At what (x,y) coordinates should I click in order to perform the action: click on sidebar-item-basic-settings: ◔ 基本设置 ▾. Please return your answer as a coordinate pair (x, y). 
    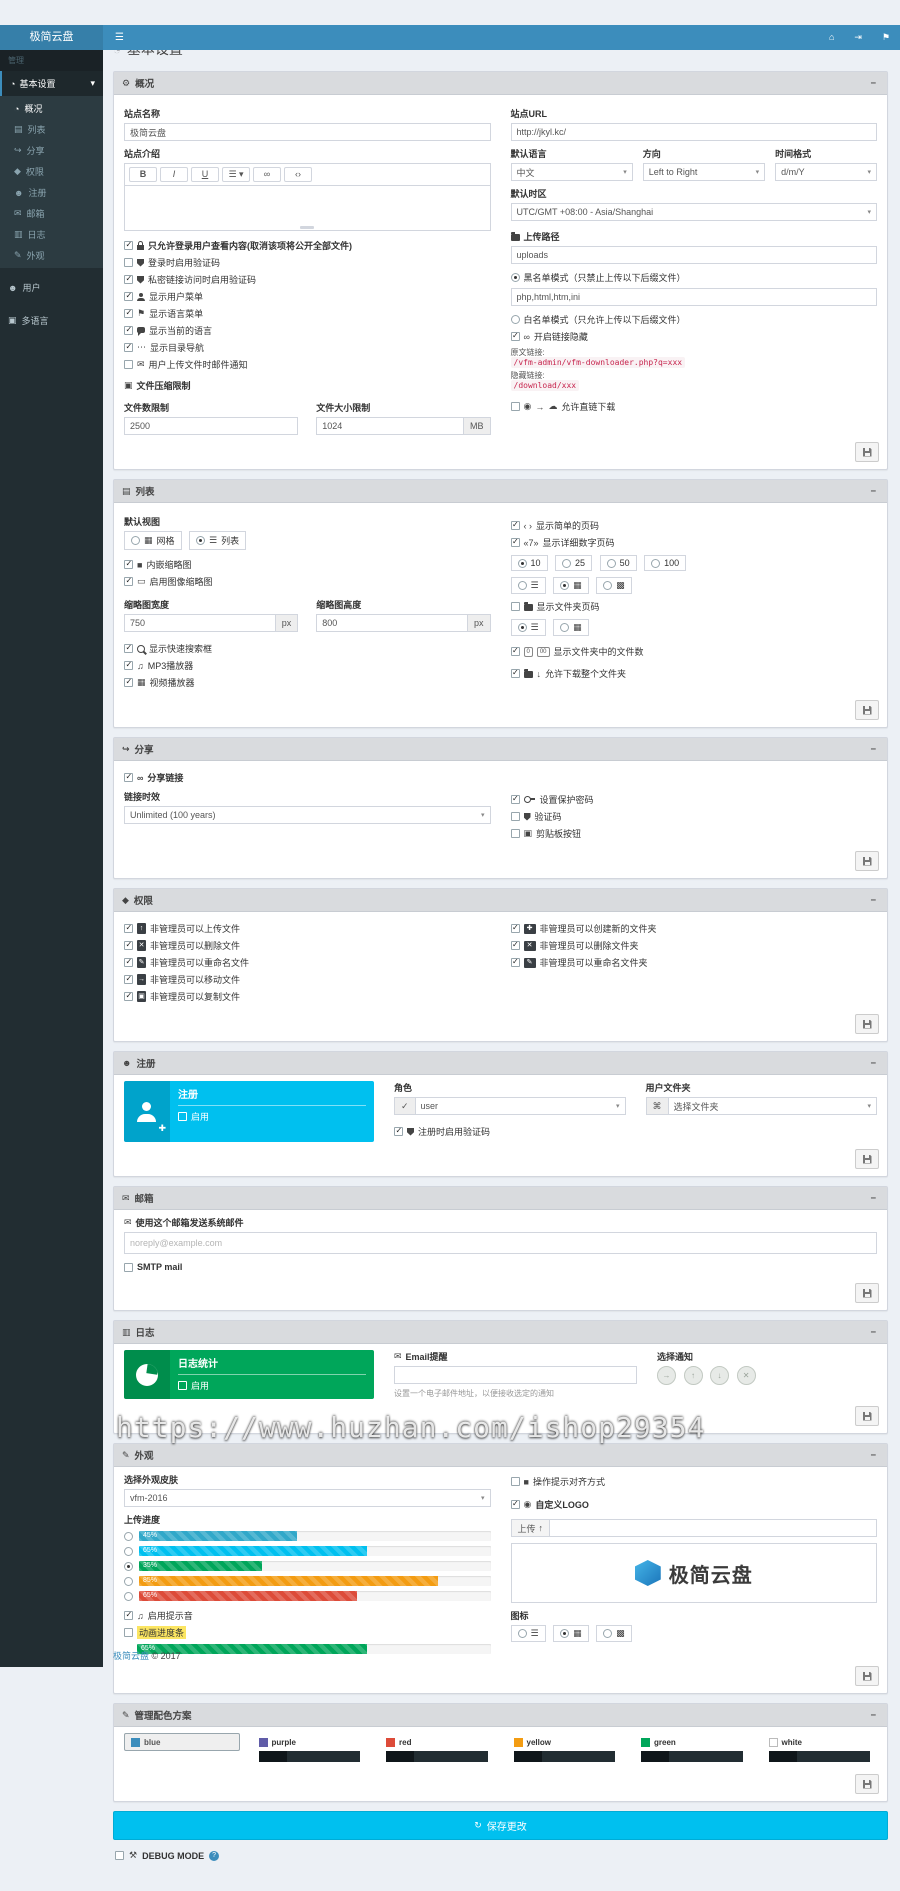
    Looking at the image, I should click on (51, 83).